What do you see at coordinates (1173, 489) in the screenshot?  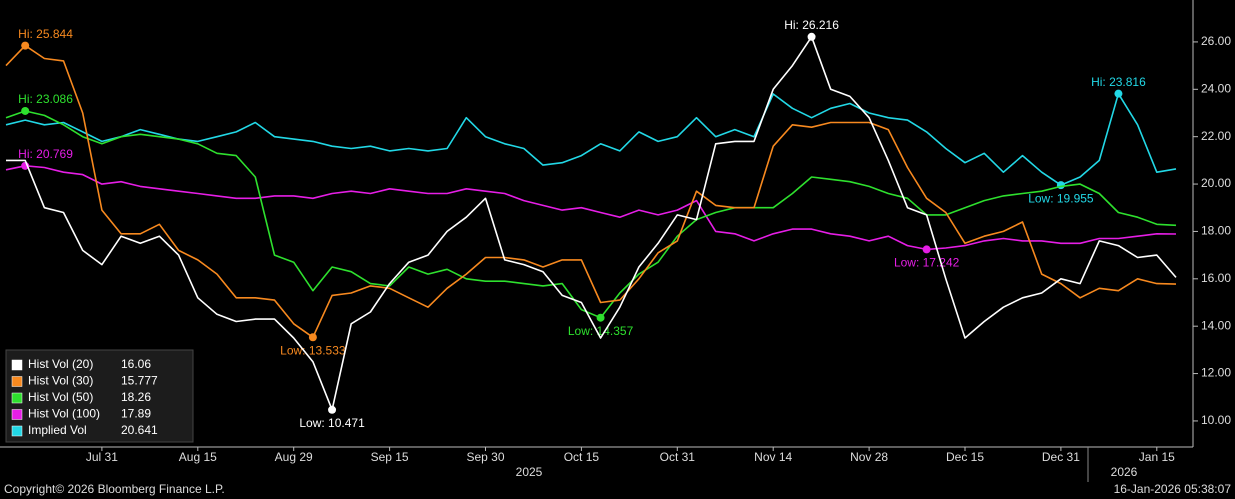 I see `timestamp: 16-Jan-2026 05:38:07` at bounding box center [1173, 489].